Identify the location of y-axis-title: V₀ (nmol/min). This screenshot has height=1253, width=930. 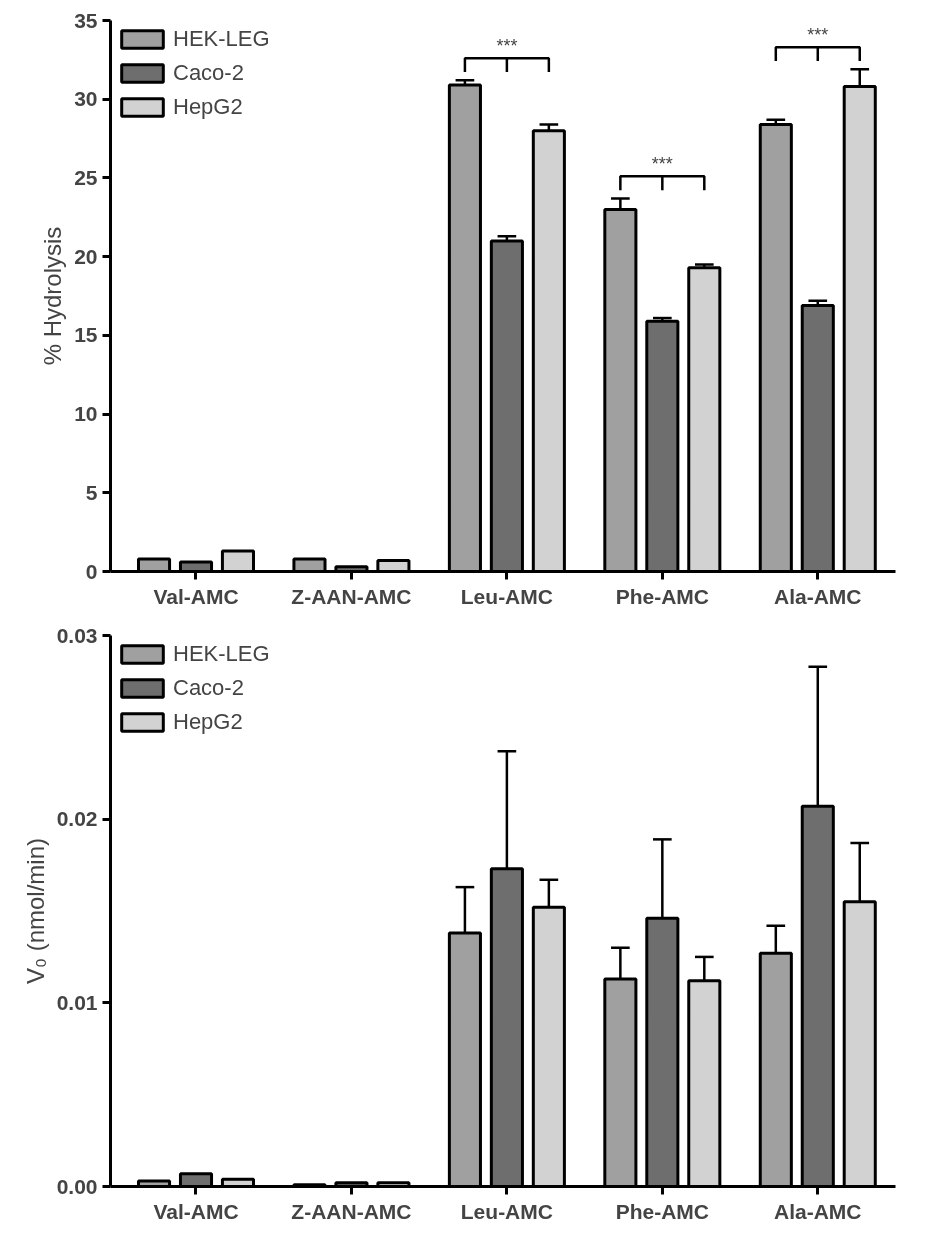
(35, 911).